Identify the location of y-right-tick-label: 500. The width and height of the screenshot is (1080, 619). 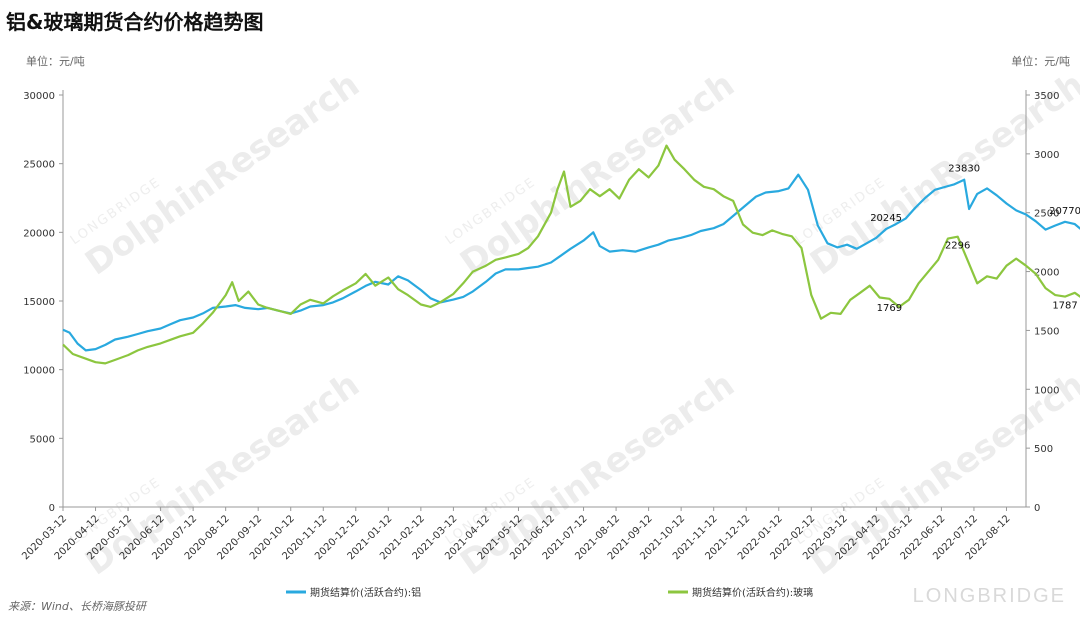
(1043, 449).